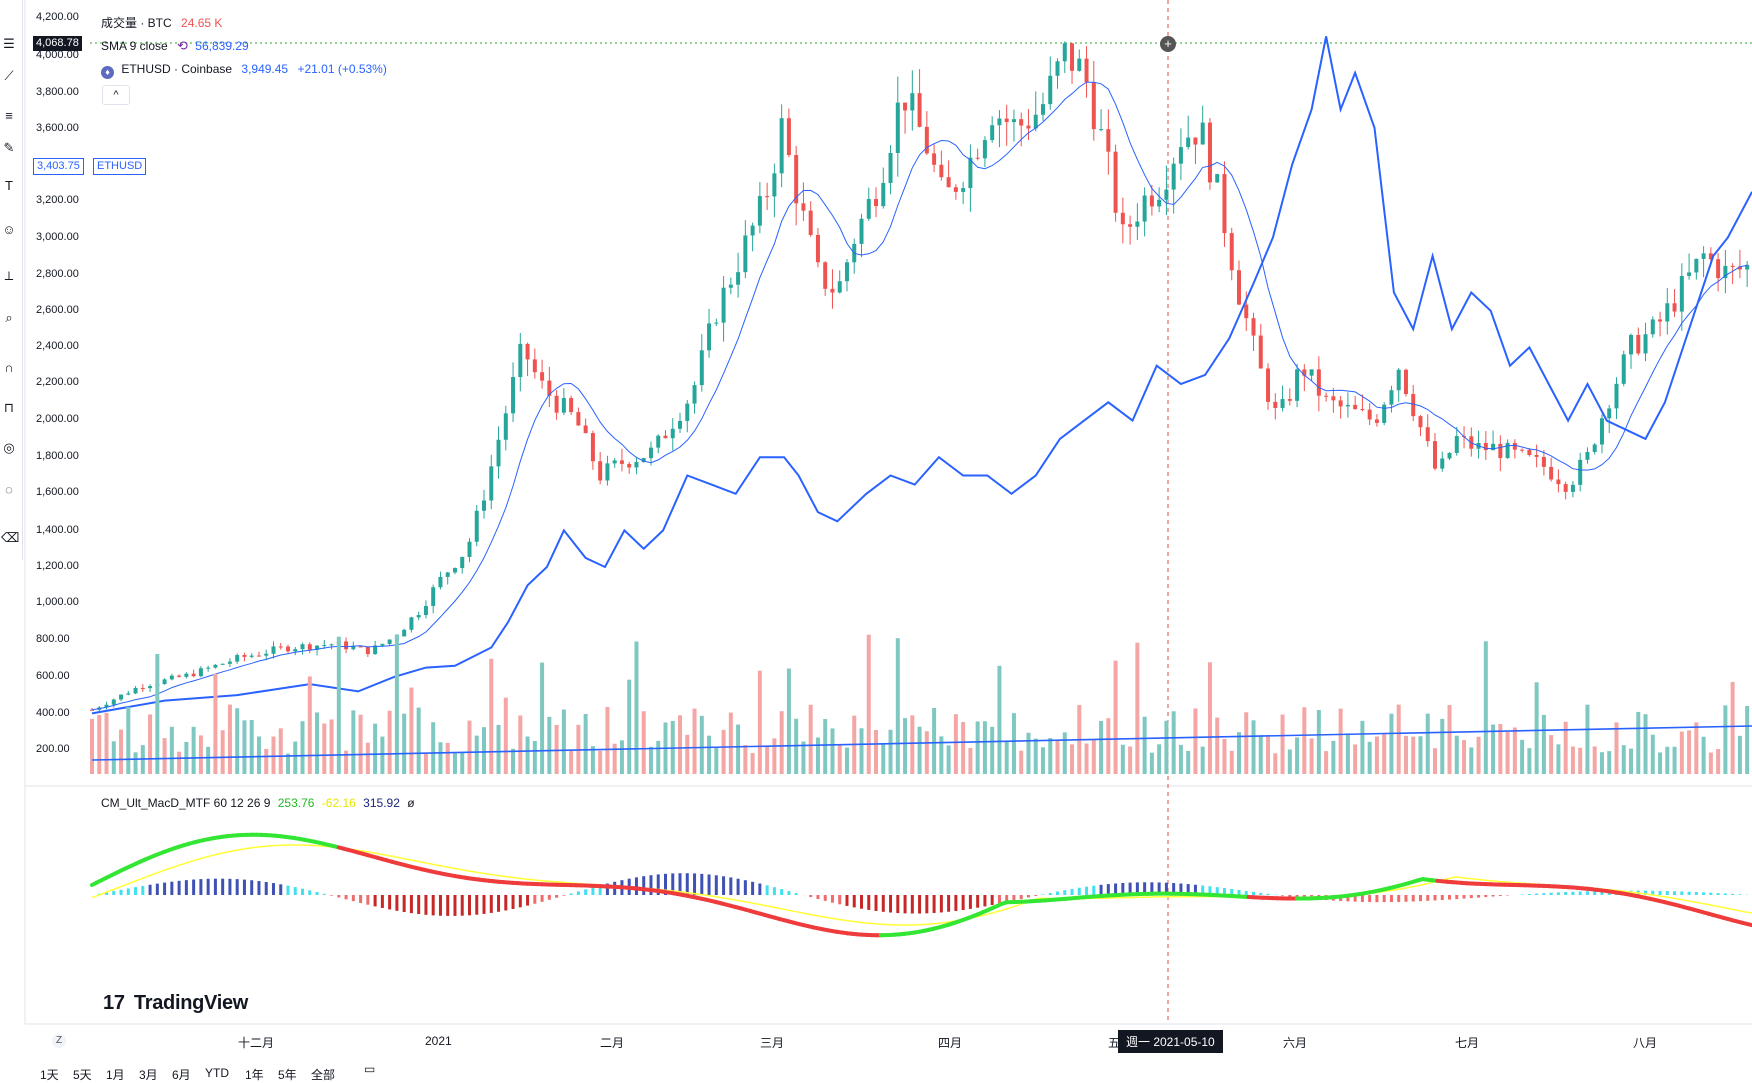 The image size is (1752, 1083). What do you see at coordinates (182, 46) in the screenshot?
I see `sync-icon: ⟲` at bounding box center [182, 46].